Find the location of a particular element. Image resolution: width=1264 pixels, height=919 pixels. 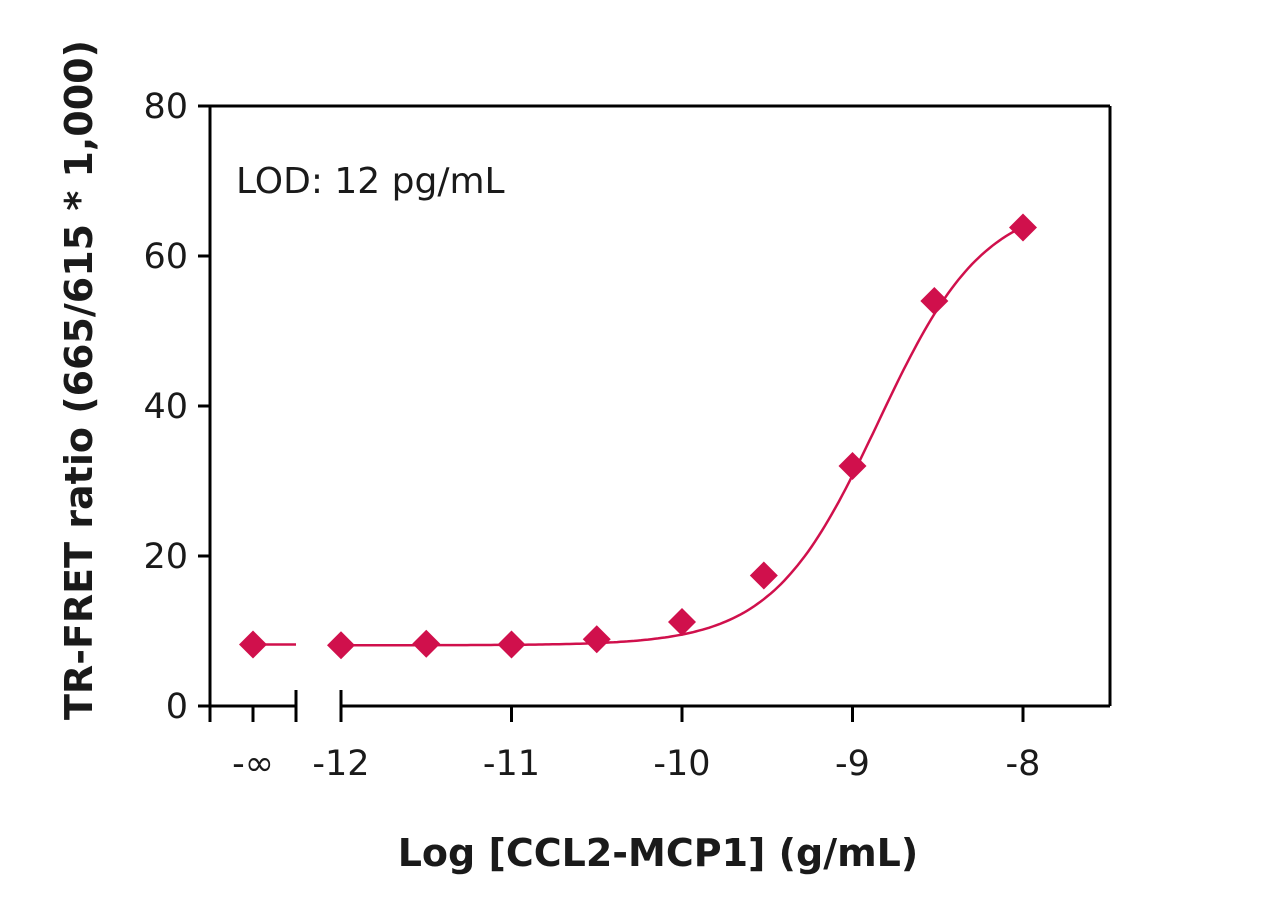

data-point-zero-dose is located at coordinates (253, 644).